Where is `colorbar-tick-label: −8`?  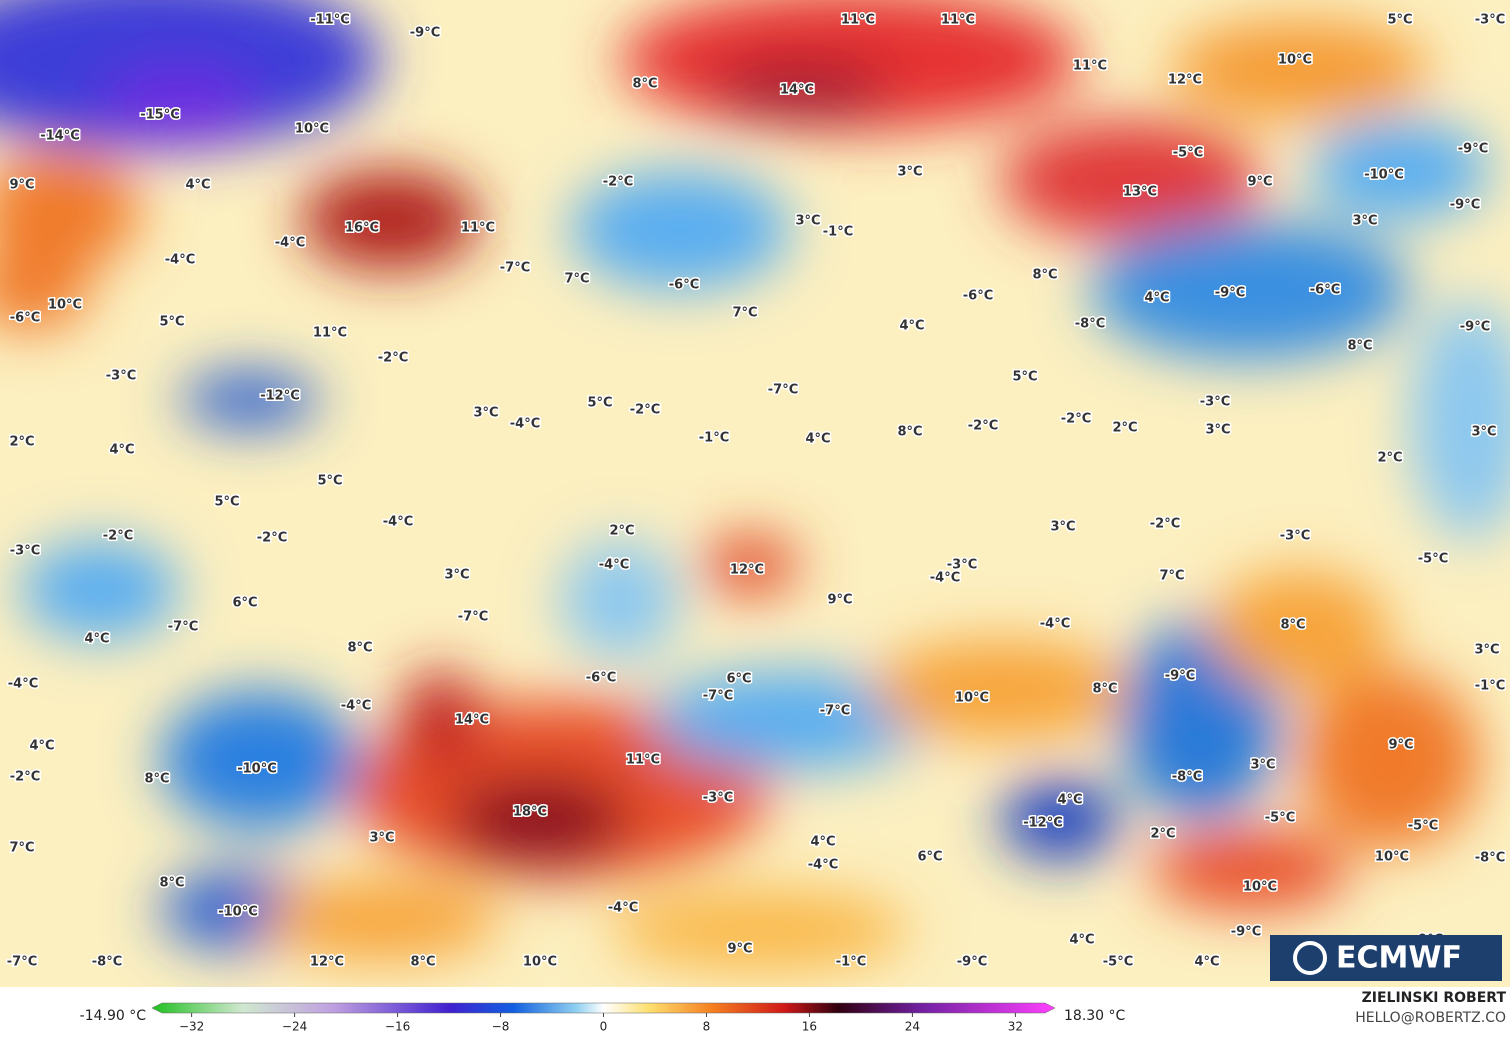 colorbar-tick-label: −8 is located at coordinates (501, 1027).